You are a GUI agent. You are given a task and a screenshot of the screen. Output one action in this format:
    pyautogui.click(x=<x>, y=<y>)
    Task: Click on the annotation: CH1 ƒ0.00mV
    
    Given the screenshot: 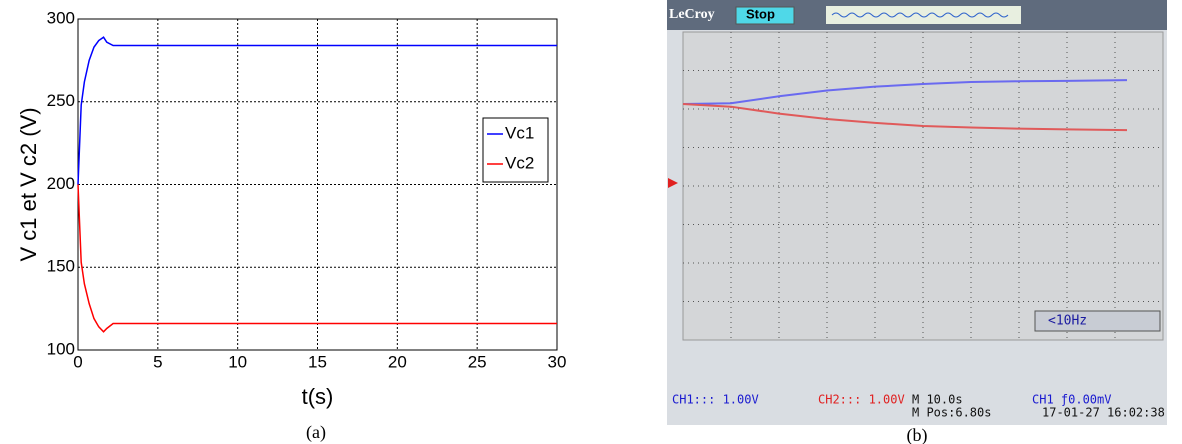 What is the action you would take?
    pyautogui.click(x=1071, y=400)
    